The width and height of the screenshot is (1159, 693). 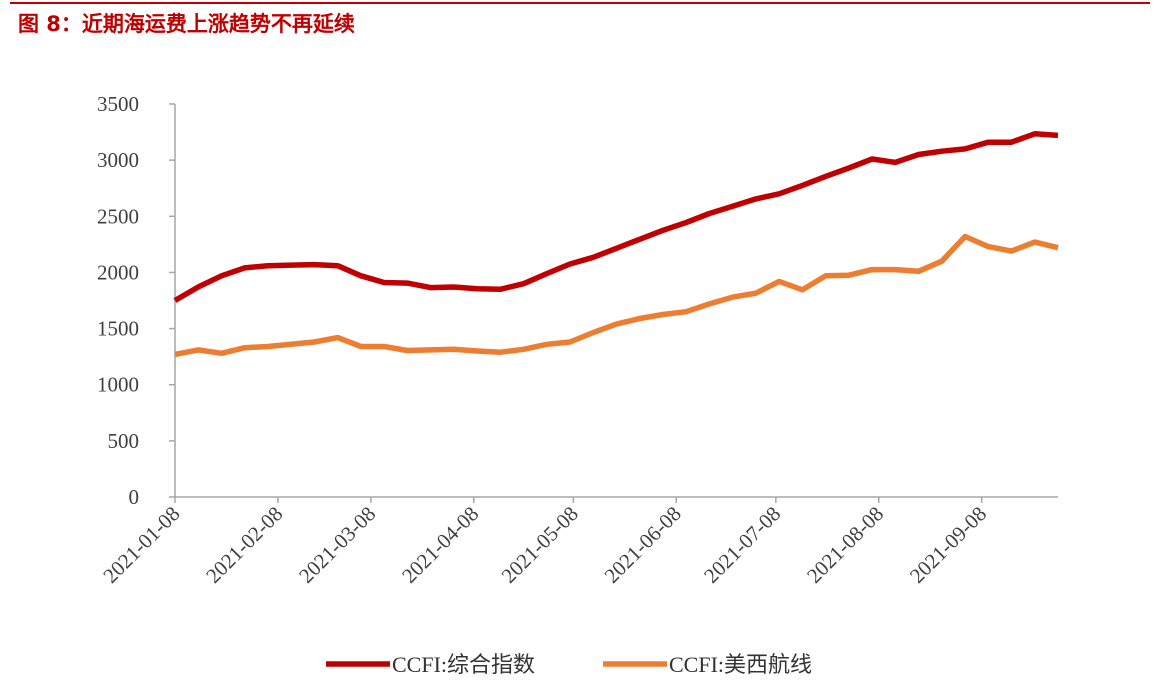 What do you see at coordinates (186, 24) in the screenshot?
I see `chart-title: 图 8：近期海运费上涨趋势不再延续` at bounding box center [186, 24].